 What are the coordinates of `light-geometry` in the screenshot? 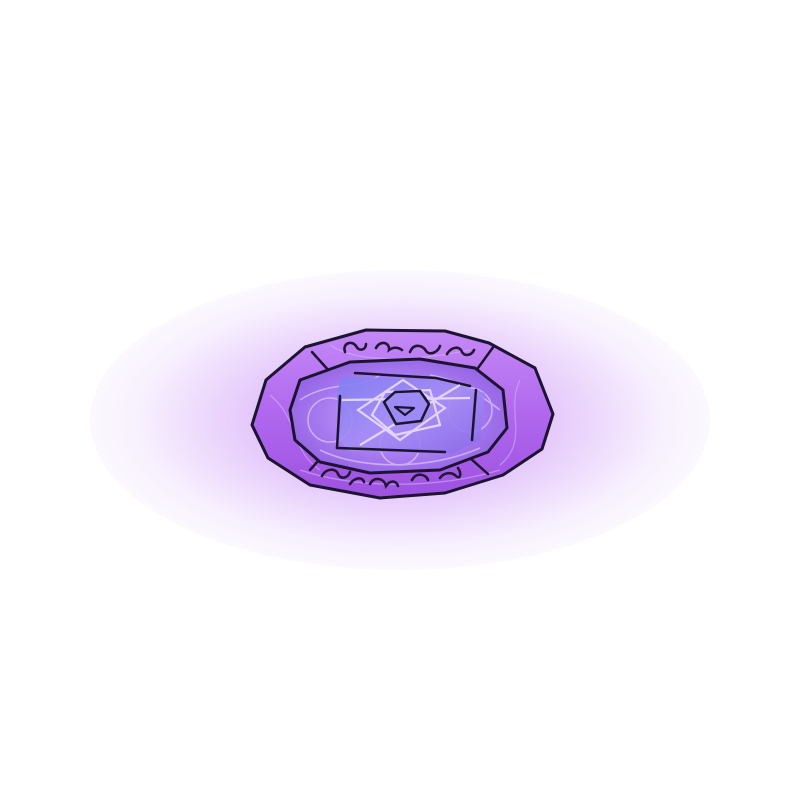 It's located at (406, 412).